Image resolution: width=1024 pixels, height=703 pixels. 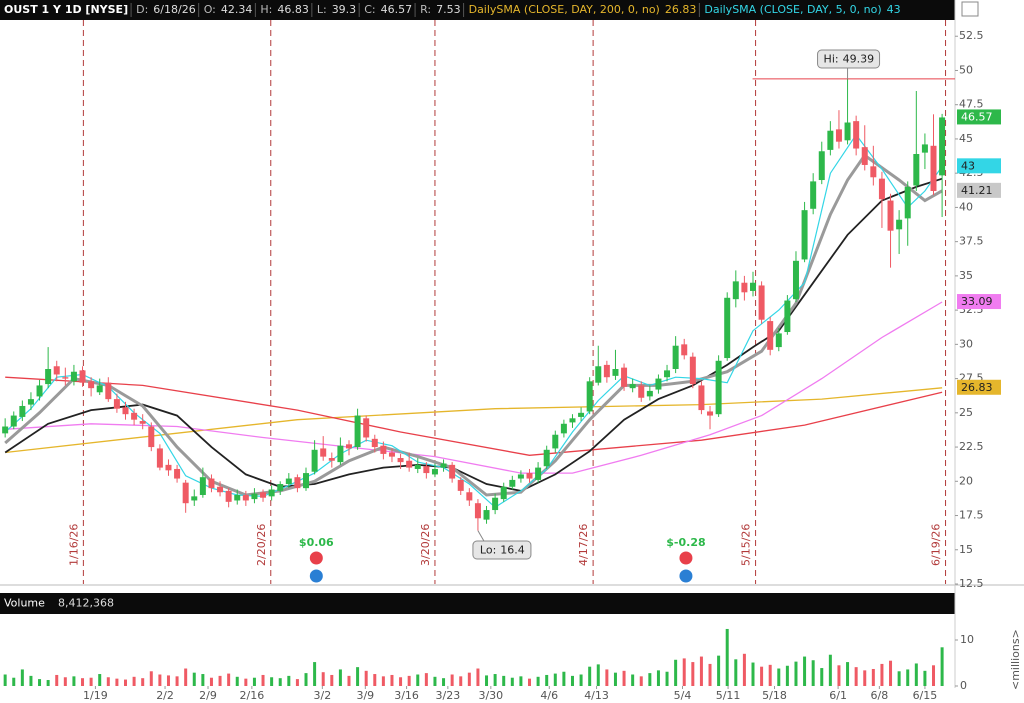 What do you see at coordinates (728, 695) in the screenshot?
I see `x-tick-label: 5/11` at bounding box center [728, 695].